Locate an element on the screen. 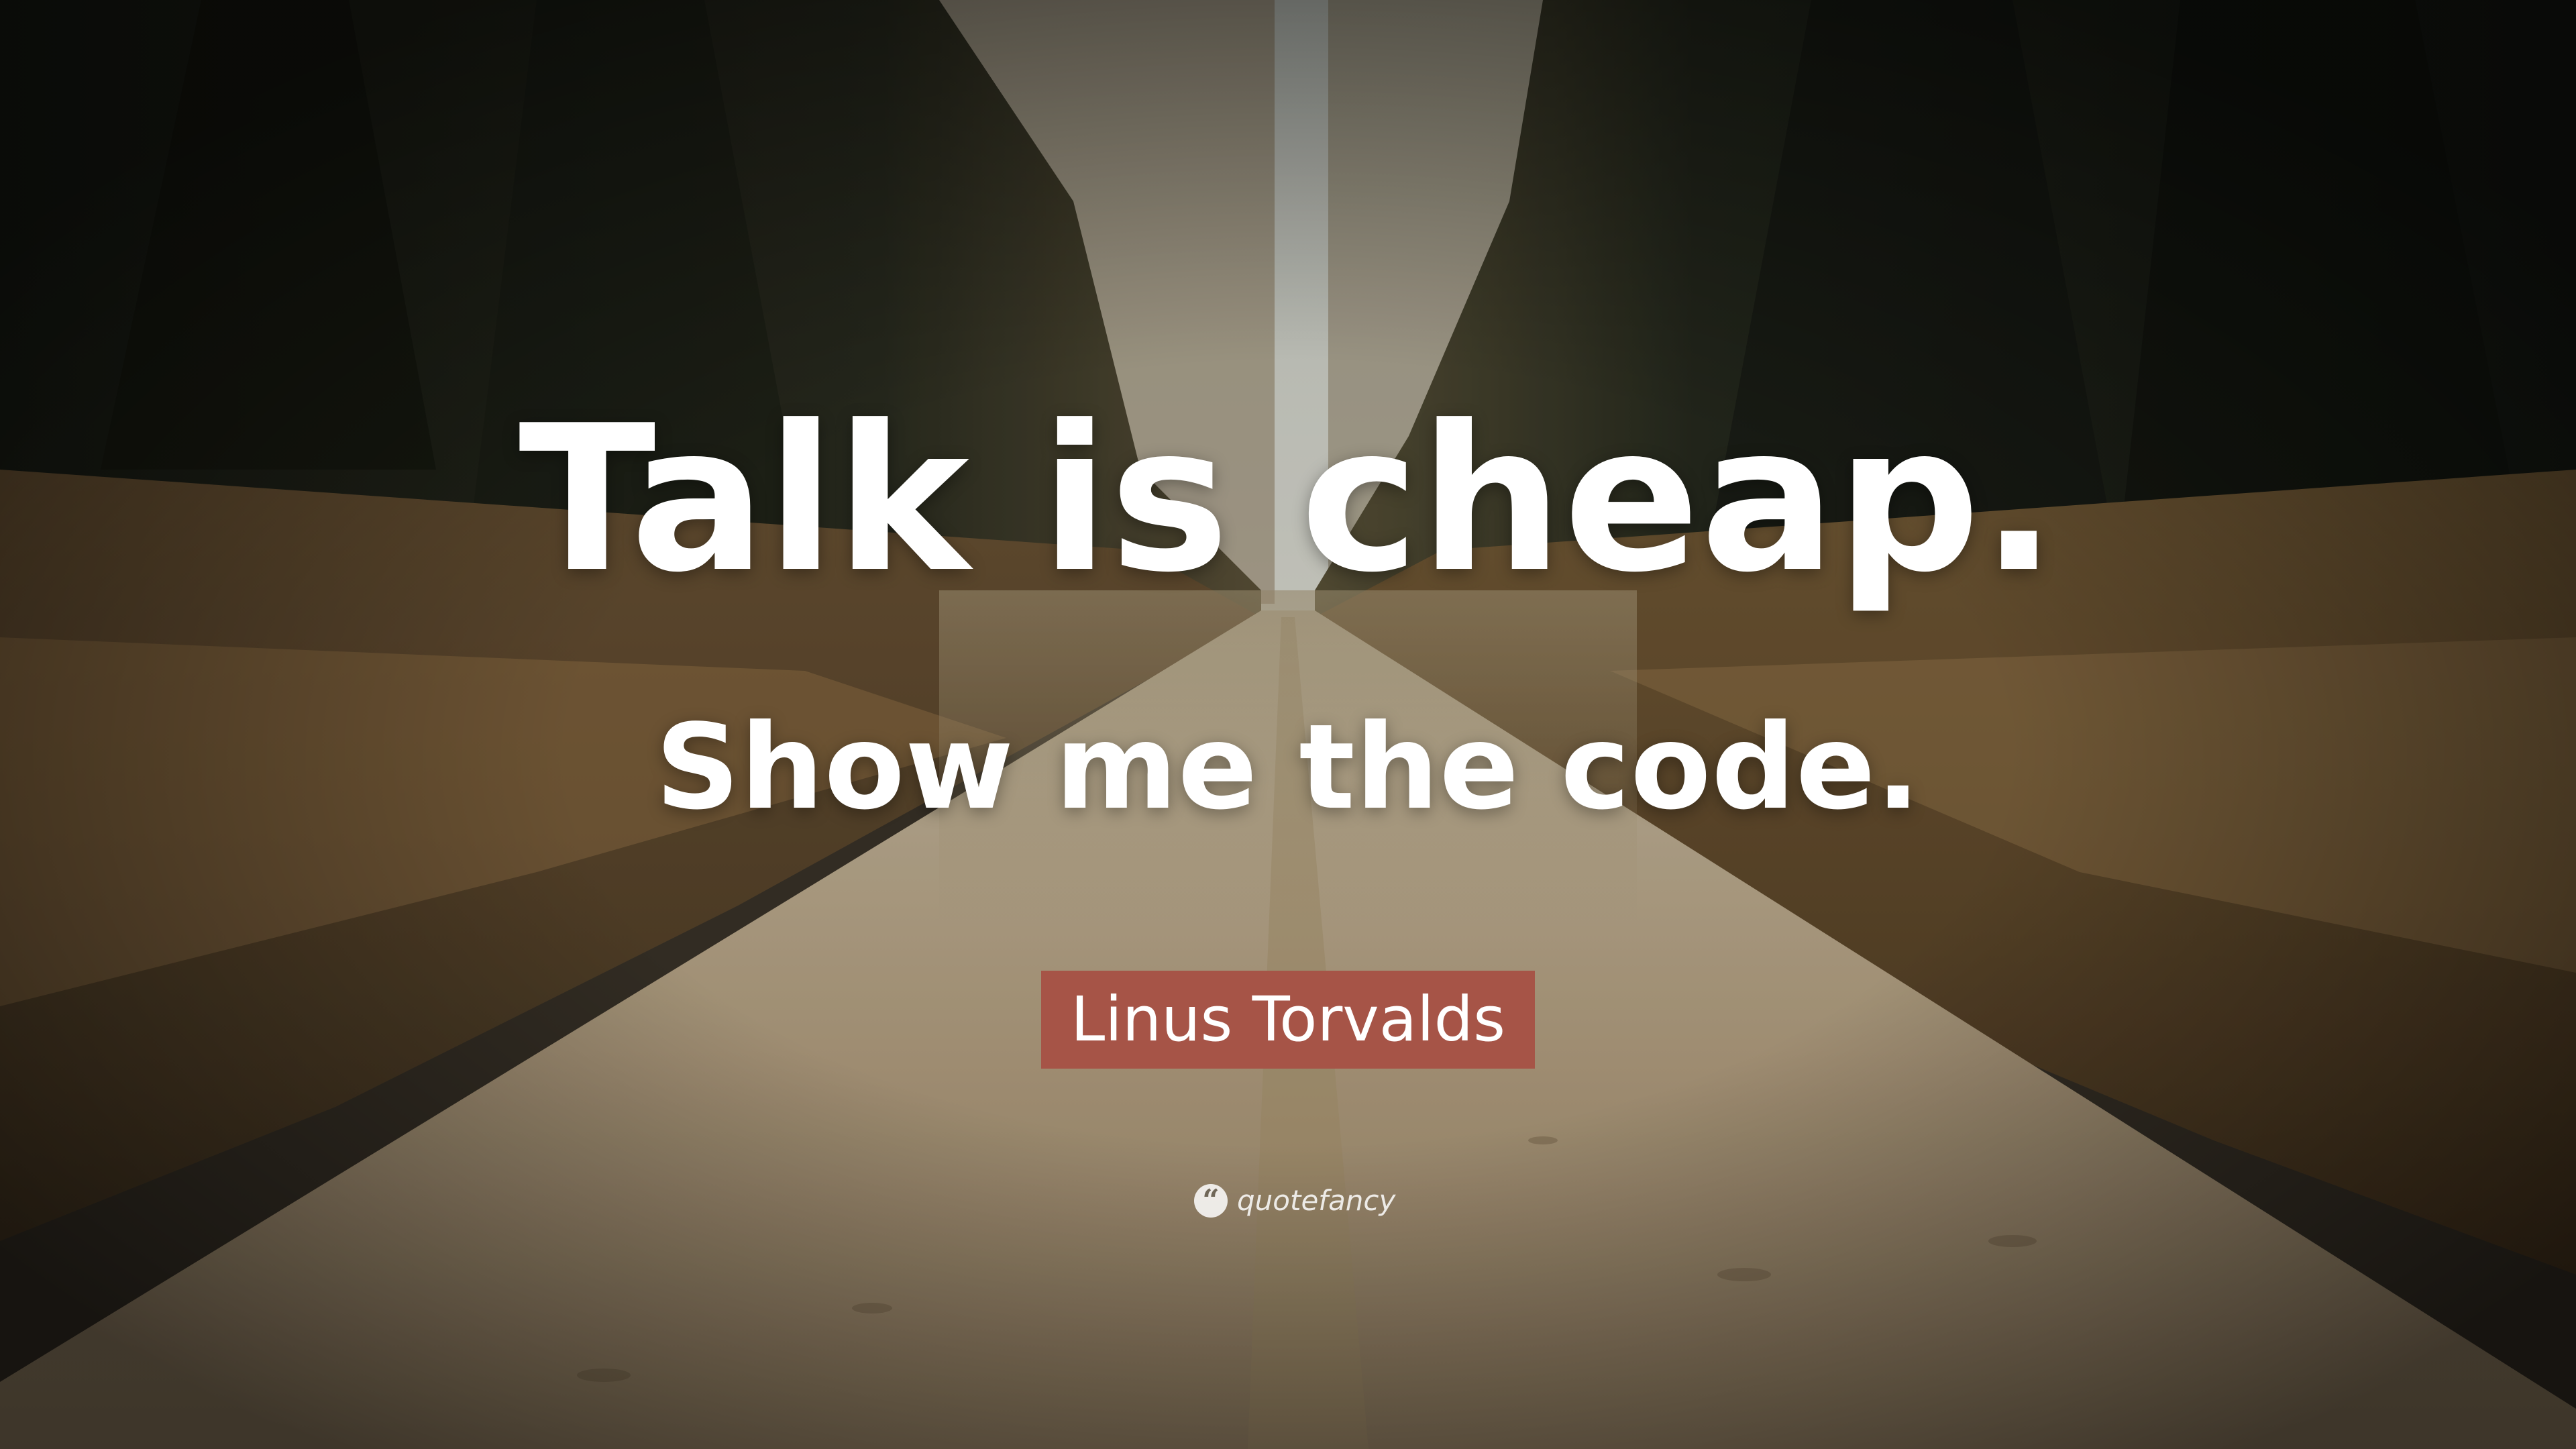 The image size is (2576, 1449). quote-mark-icon: “ is located at coordinates (1211, 1201).